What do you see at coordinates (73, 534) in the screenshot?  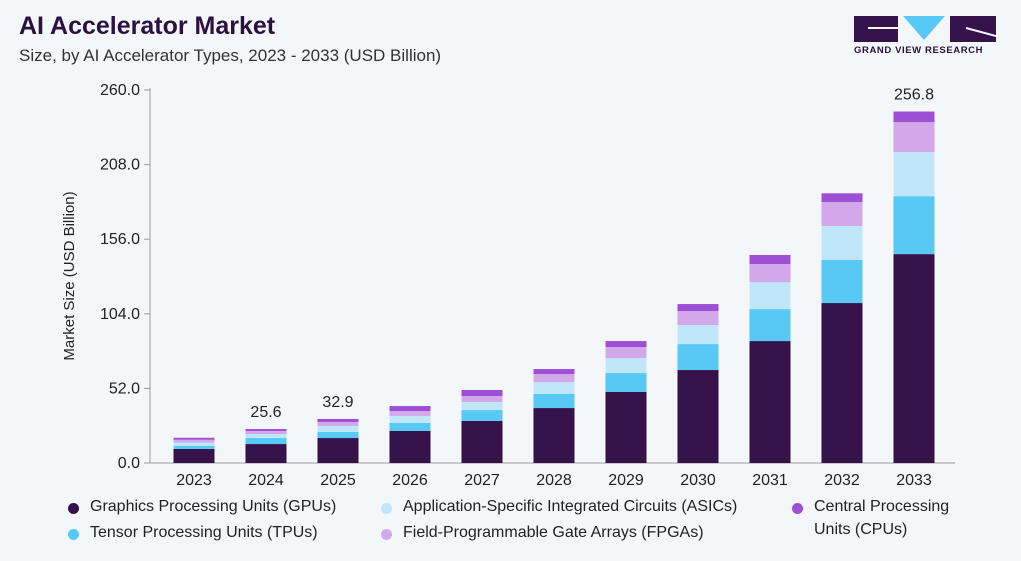 I see `legend-swatch-tpus` at bounding box center [73, 534].